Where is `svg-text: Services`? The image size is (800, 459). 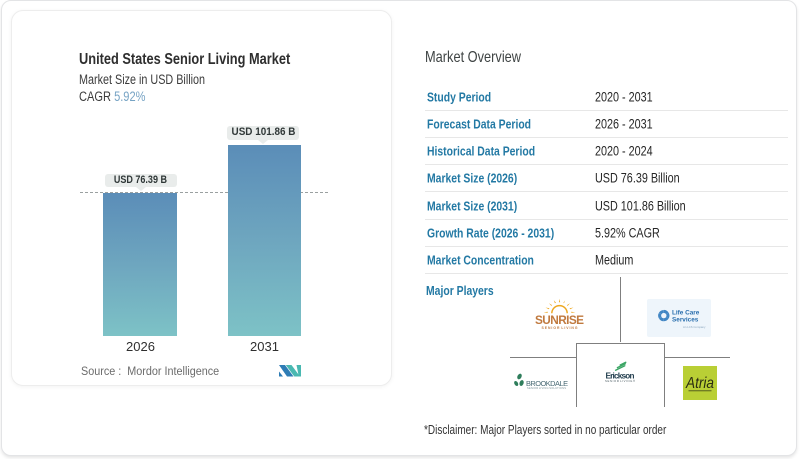
svg-text: Services is located at coordinates (685, 319).